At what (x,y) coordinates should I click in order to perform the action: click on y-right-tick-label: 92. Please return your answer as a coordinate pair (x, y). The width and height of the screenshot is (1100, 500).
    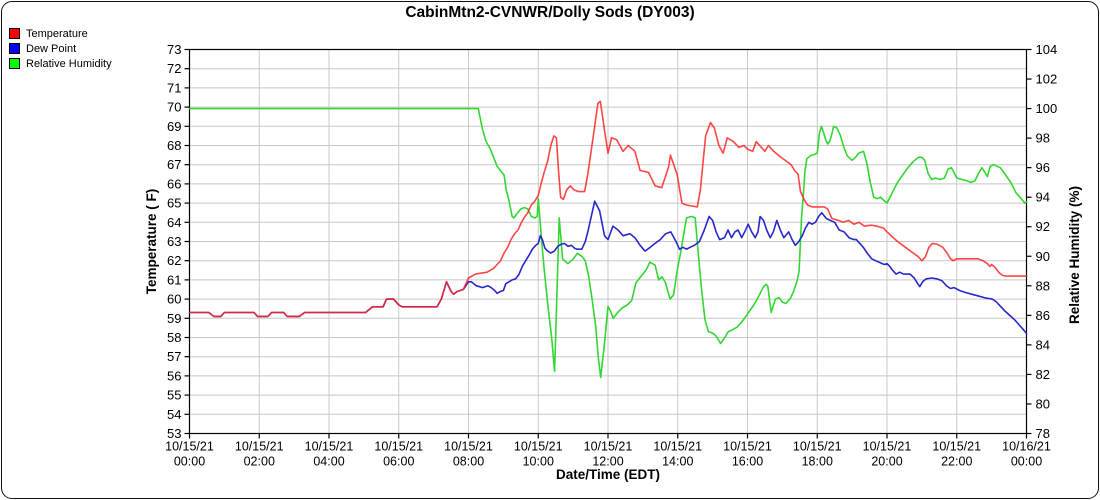
    Looking at the image, I should click on (1043, 226).